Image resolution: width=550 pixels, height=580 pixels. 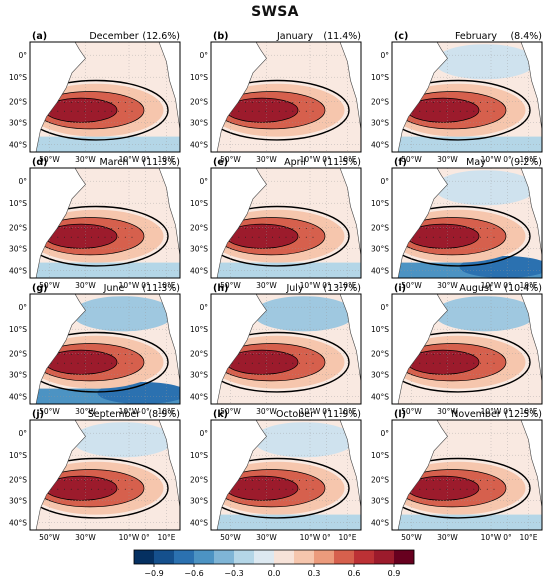 I want to click on colorbar-tick-label: 0.6, so click(x=354, y=573).